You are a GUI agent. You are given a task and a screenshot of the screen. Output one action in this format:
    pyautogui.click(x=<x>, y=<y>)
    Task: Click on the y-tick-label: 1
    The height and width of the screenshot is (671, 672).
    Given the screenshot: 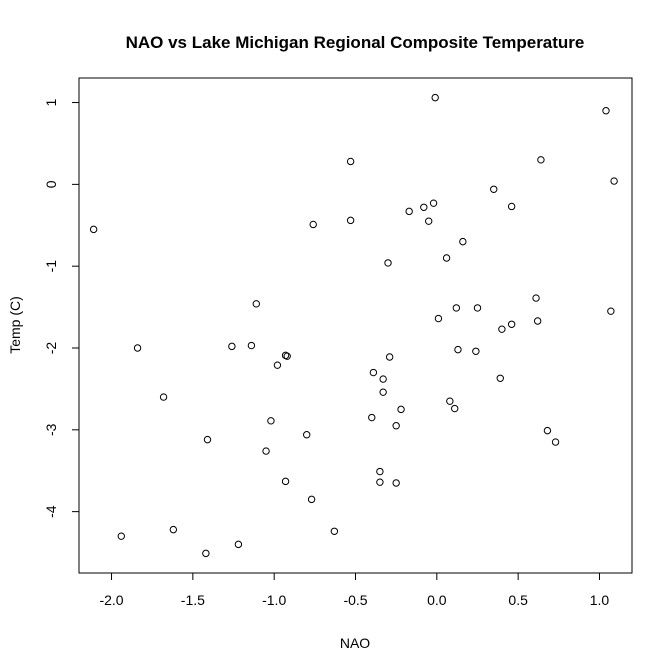 What is the action you would take?
    pyautogui.click(x=51, y=102)
    